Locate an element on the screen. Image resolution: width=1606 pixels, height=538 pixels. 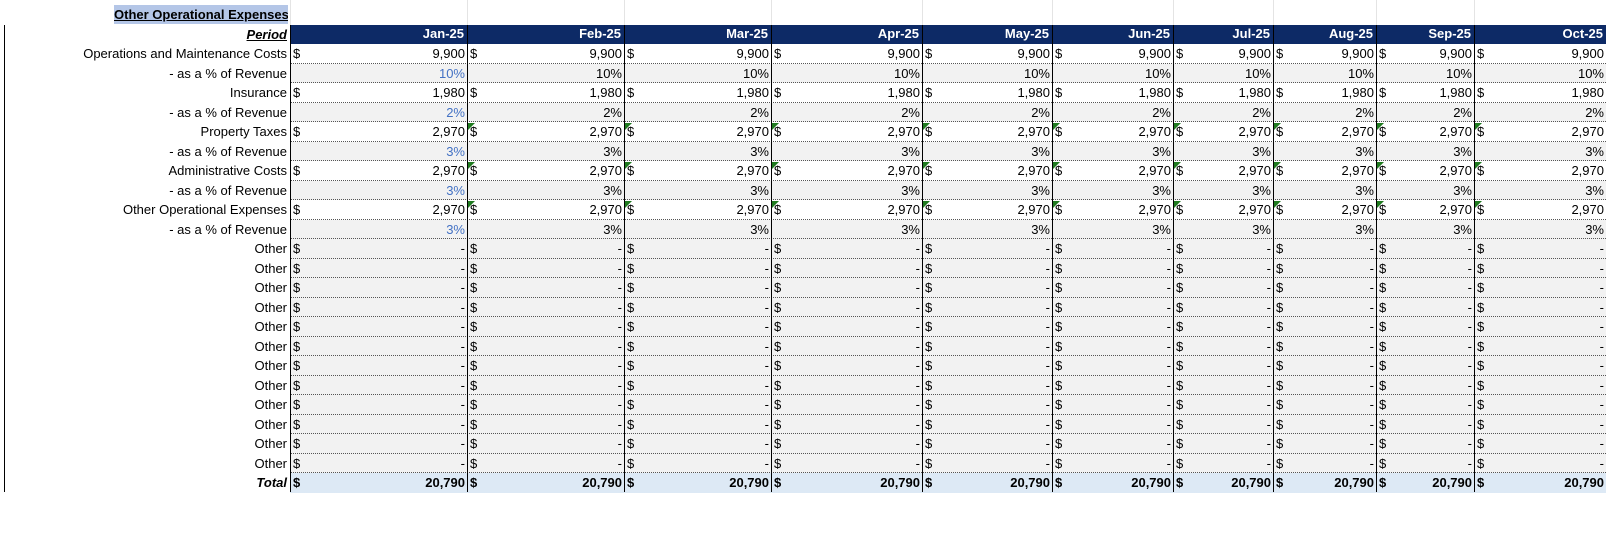
month-header: Sep-25 is located at coordinates (1425, 34).